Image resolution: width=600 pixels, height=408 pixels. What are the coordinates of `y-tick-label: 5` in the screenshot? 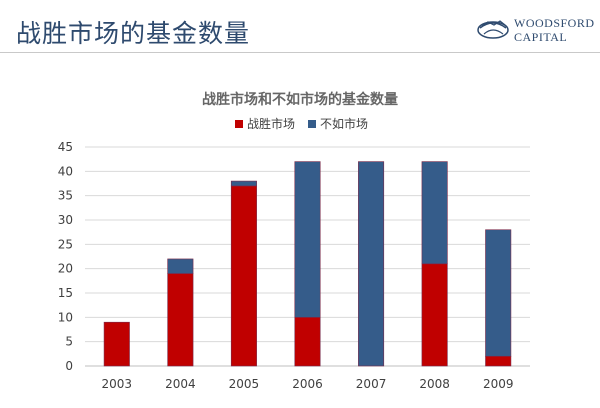 It's located at (69, 342).